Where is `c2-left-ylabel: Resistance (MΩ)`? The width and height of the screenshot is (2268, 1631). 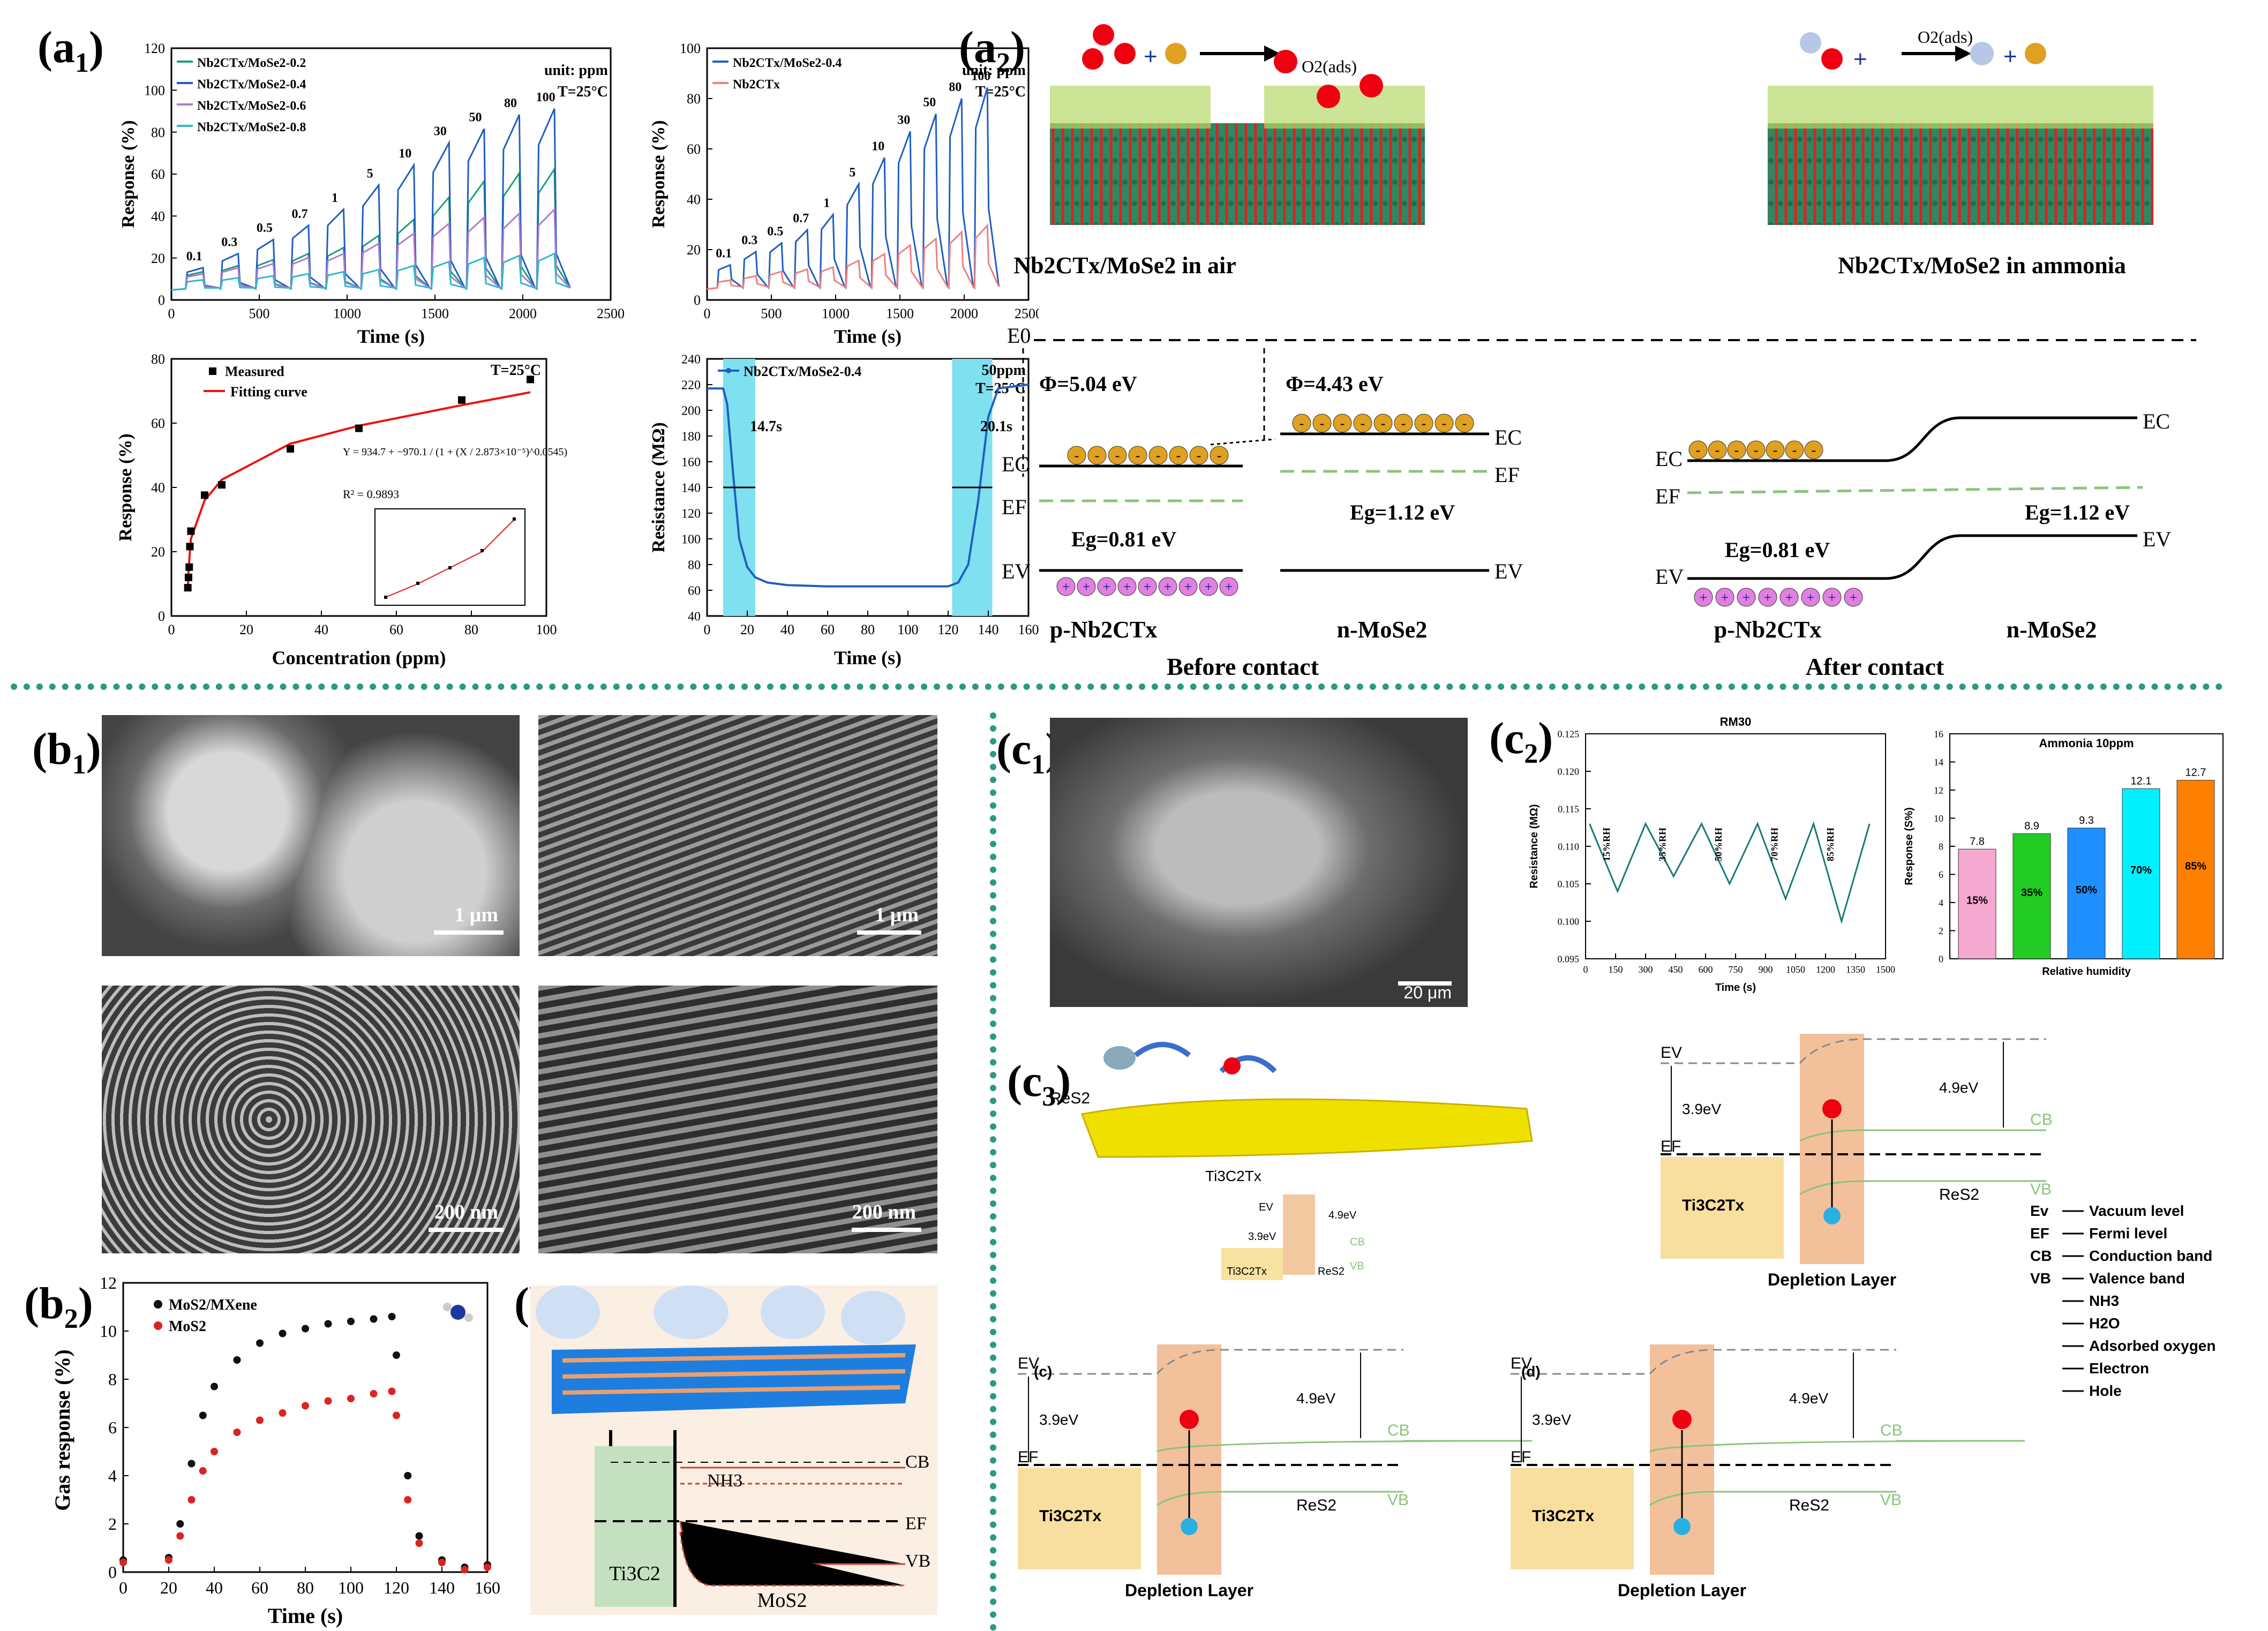
c2-left-ylabel: Resistance (MΩ) is located at coordinates (1534, 846).